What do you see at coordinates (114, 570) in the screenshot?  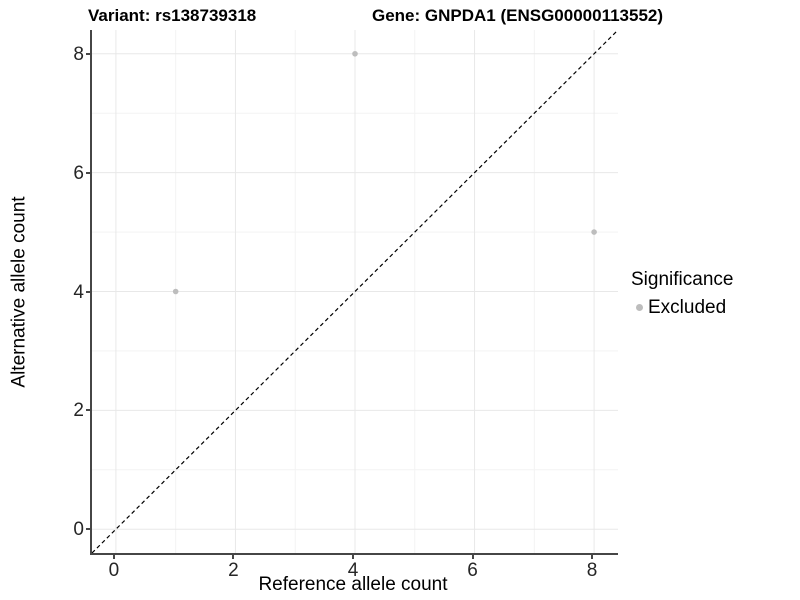 I see `x-tick-label: 0` at bounding box center [114, 570].